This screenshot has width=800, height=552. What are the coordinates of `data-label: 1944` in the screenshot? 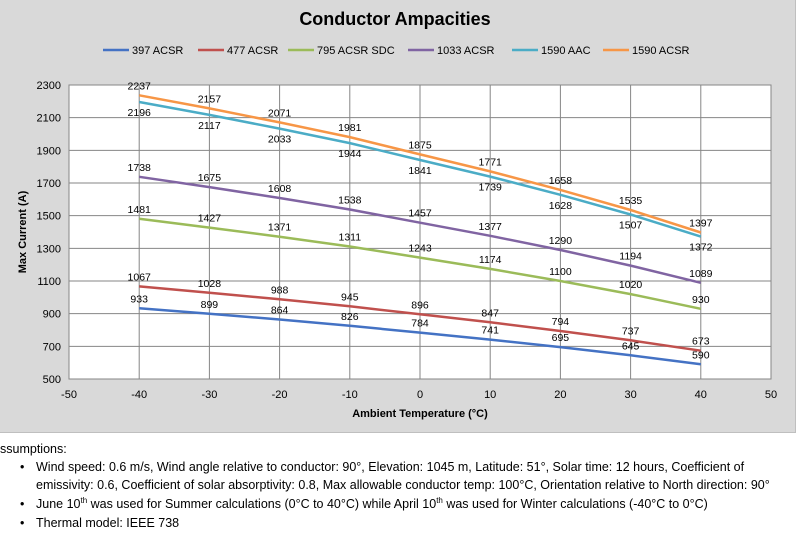 It's located at (350, 154).